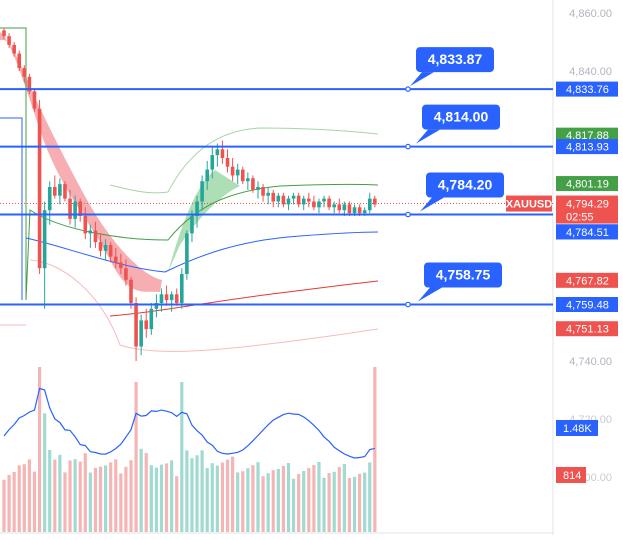 This screenshot has width=623, height=540. Describe the element at coordinates (244, 160) in the screenshot. I see `upper-band-line` at that location.